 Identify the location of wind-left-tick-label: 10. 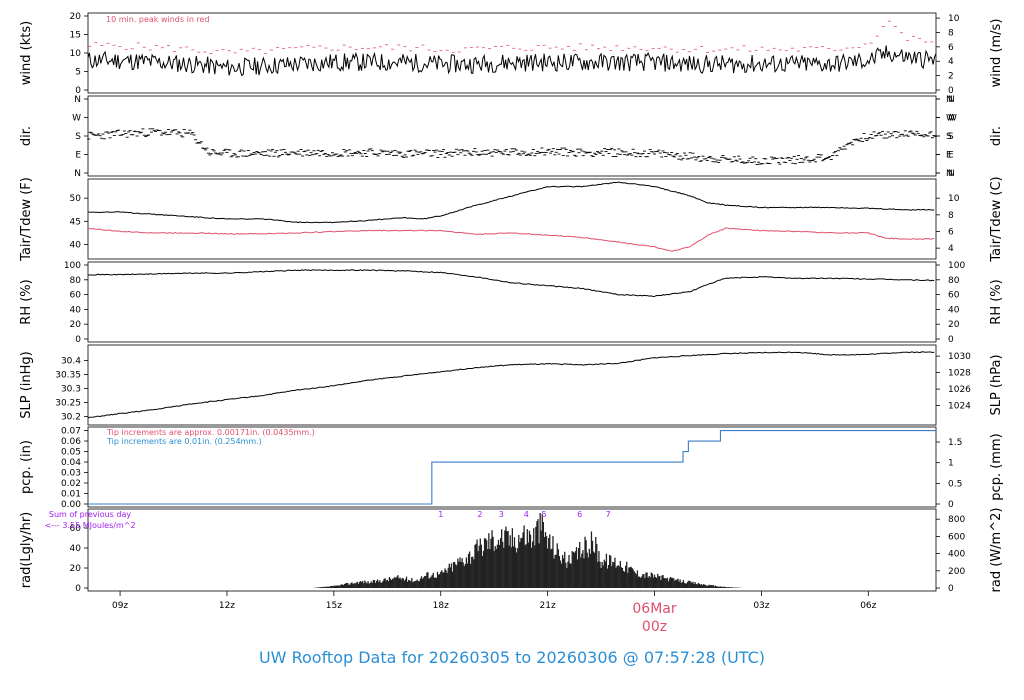
(76, 54).